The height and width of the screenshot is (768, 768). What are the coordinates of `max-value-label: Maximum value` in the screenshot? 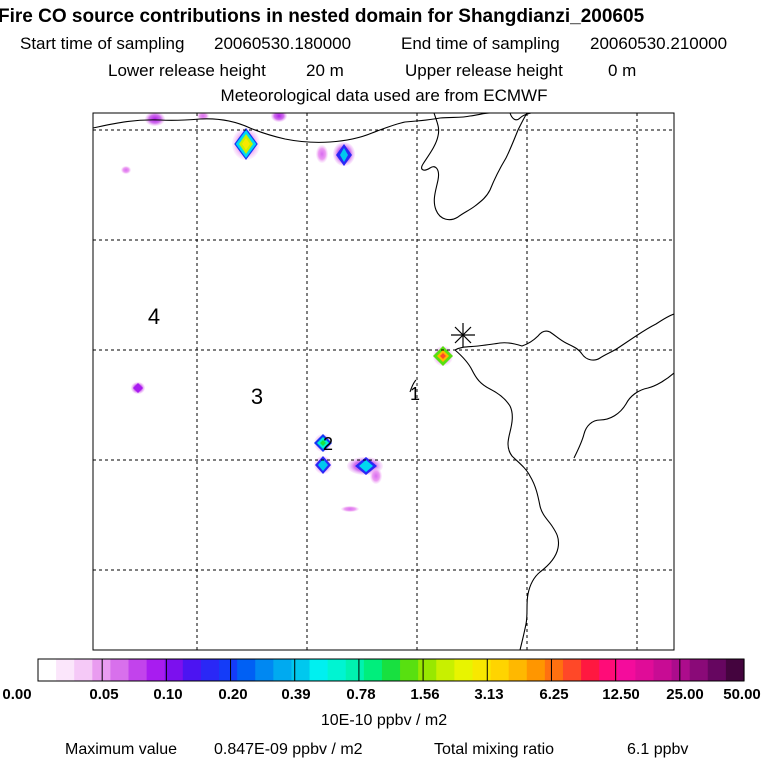 It's located at (121, 749).